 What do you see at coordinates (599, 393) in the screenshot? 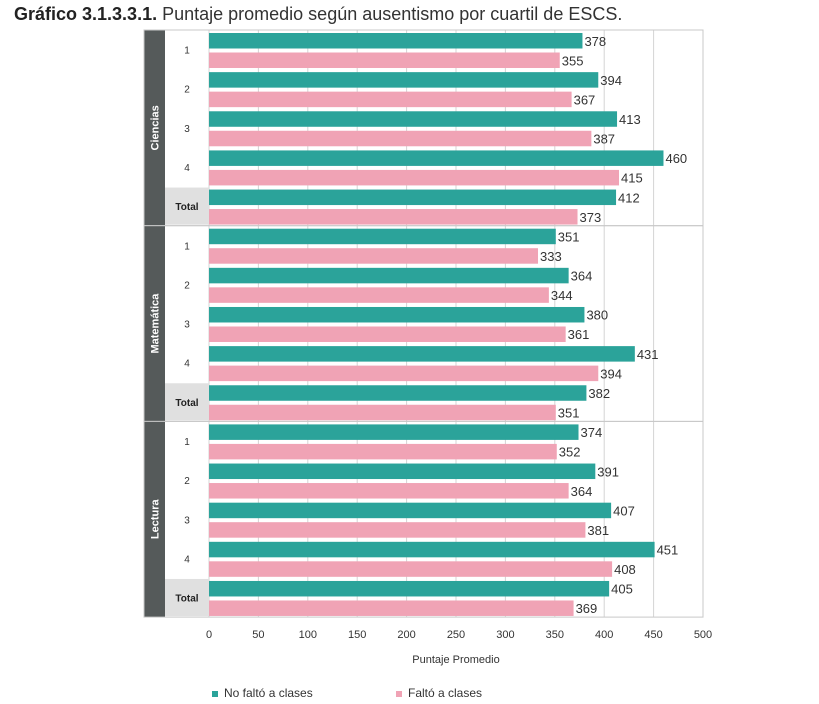
I see `data-label: 382` at bounding box center [599, 393].